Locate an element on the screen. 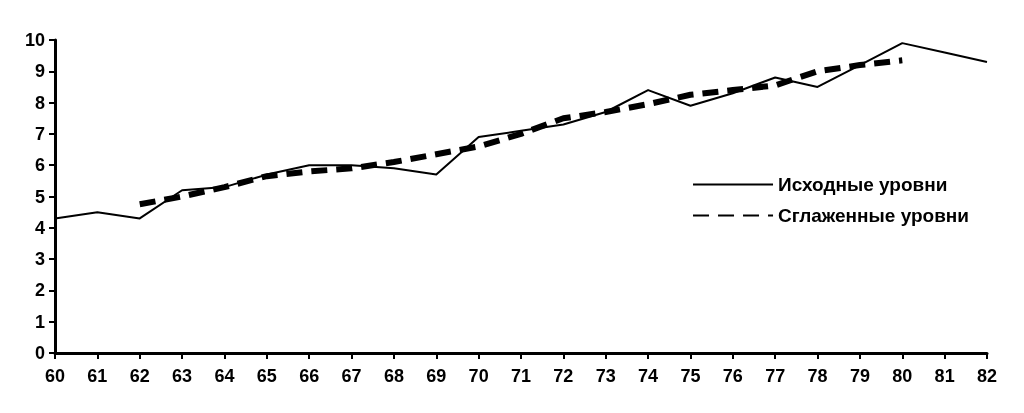 Image resolution: width=1024 pixels, height=413 pixels. y-tick-label: 0 is located at coordinates (39, 353).